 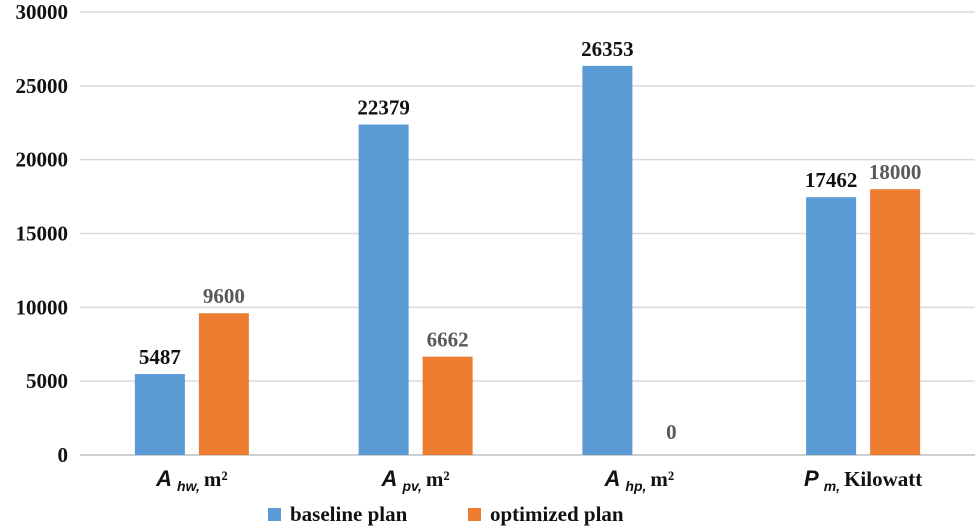 I want to click on data-label: 26353, so click(x=607, y=49).